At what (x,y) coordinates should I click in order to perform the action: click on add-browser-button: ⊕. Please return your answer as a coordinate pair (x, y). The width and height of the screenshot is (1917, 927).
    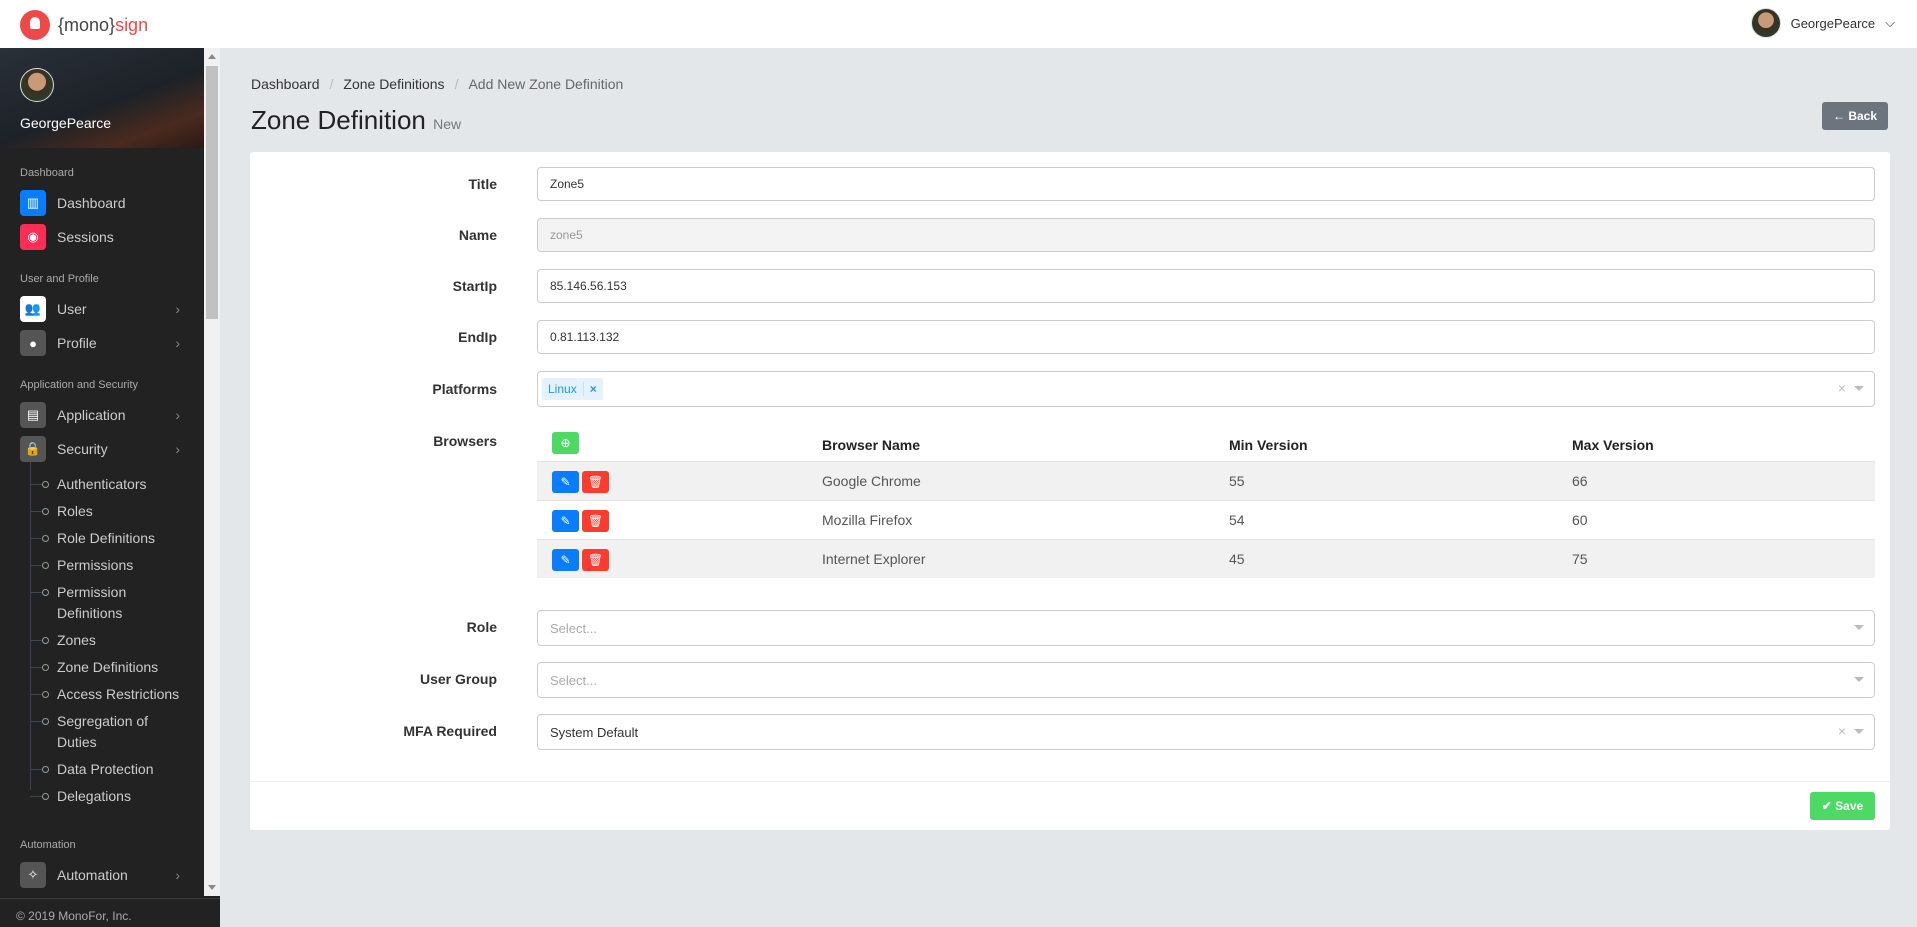
    Looking at the image, I should click on (565, 443).